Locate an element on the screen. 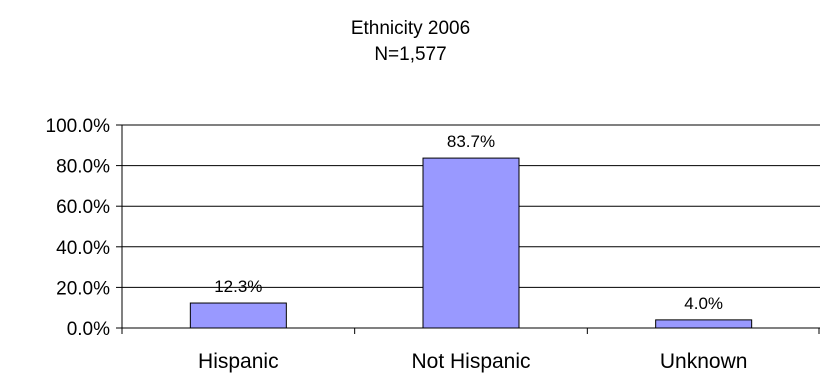  data-label: 4.0% is located at coordinates (703, 303).